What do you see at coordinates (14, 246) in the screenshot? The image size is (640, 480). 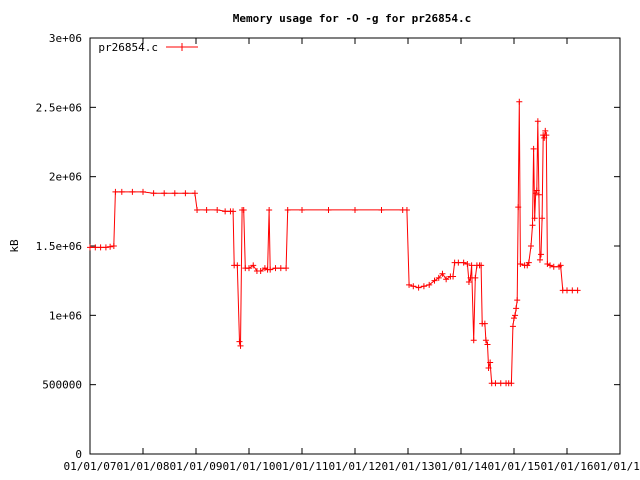 I see `y-axis-label: kB` at bounding box center [14, 246].